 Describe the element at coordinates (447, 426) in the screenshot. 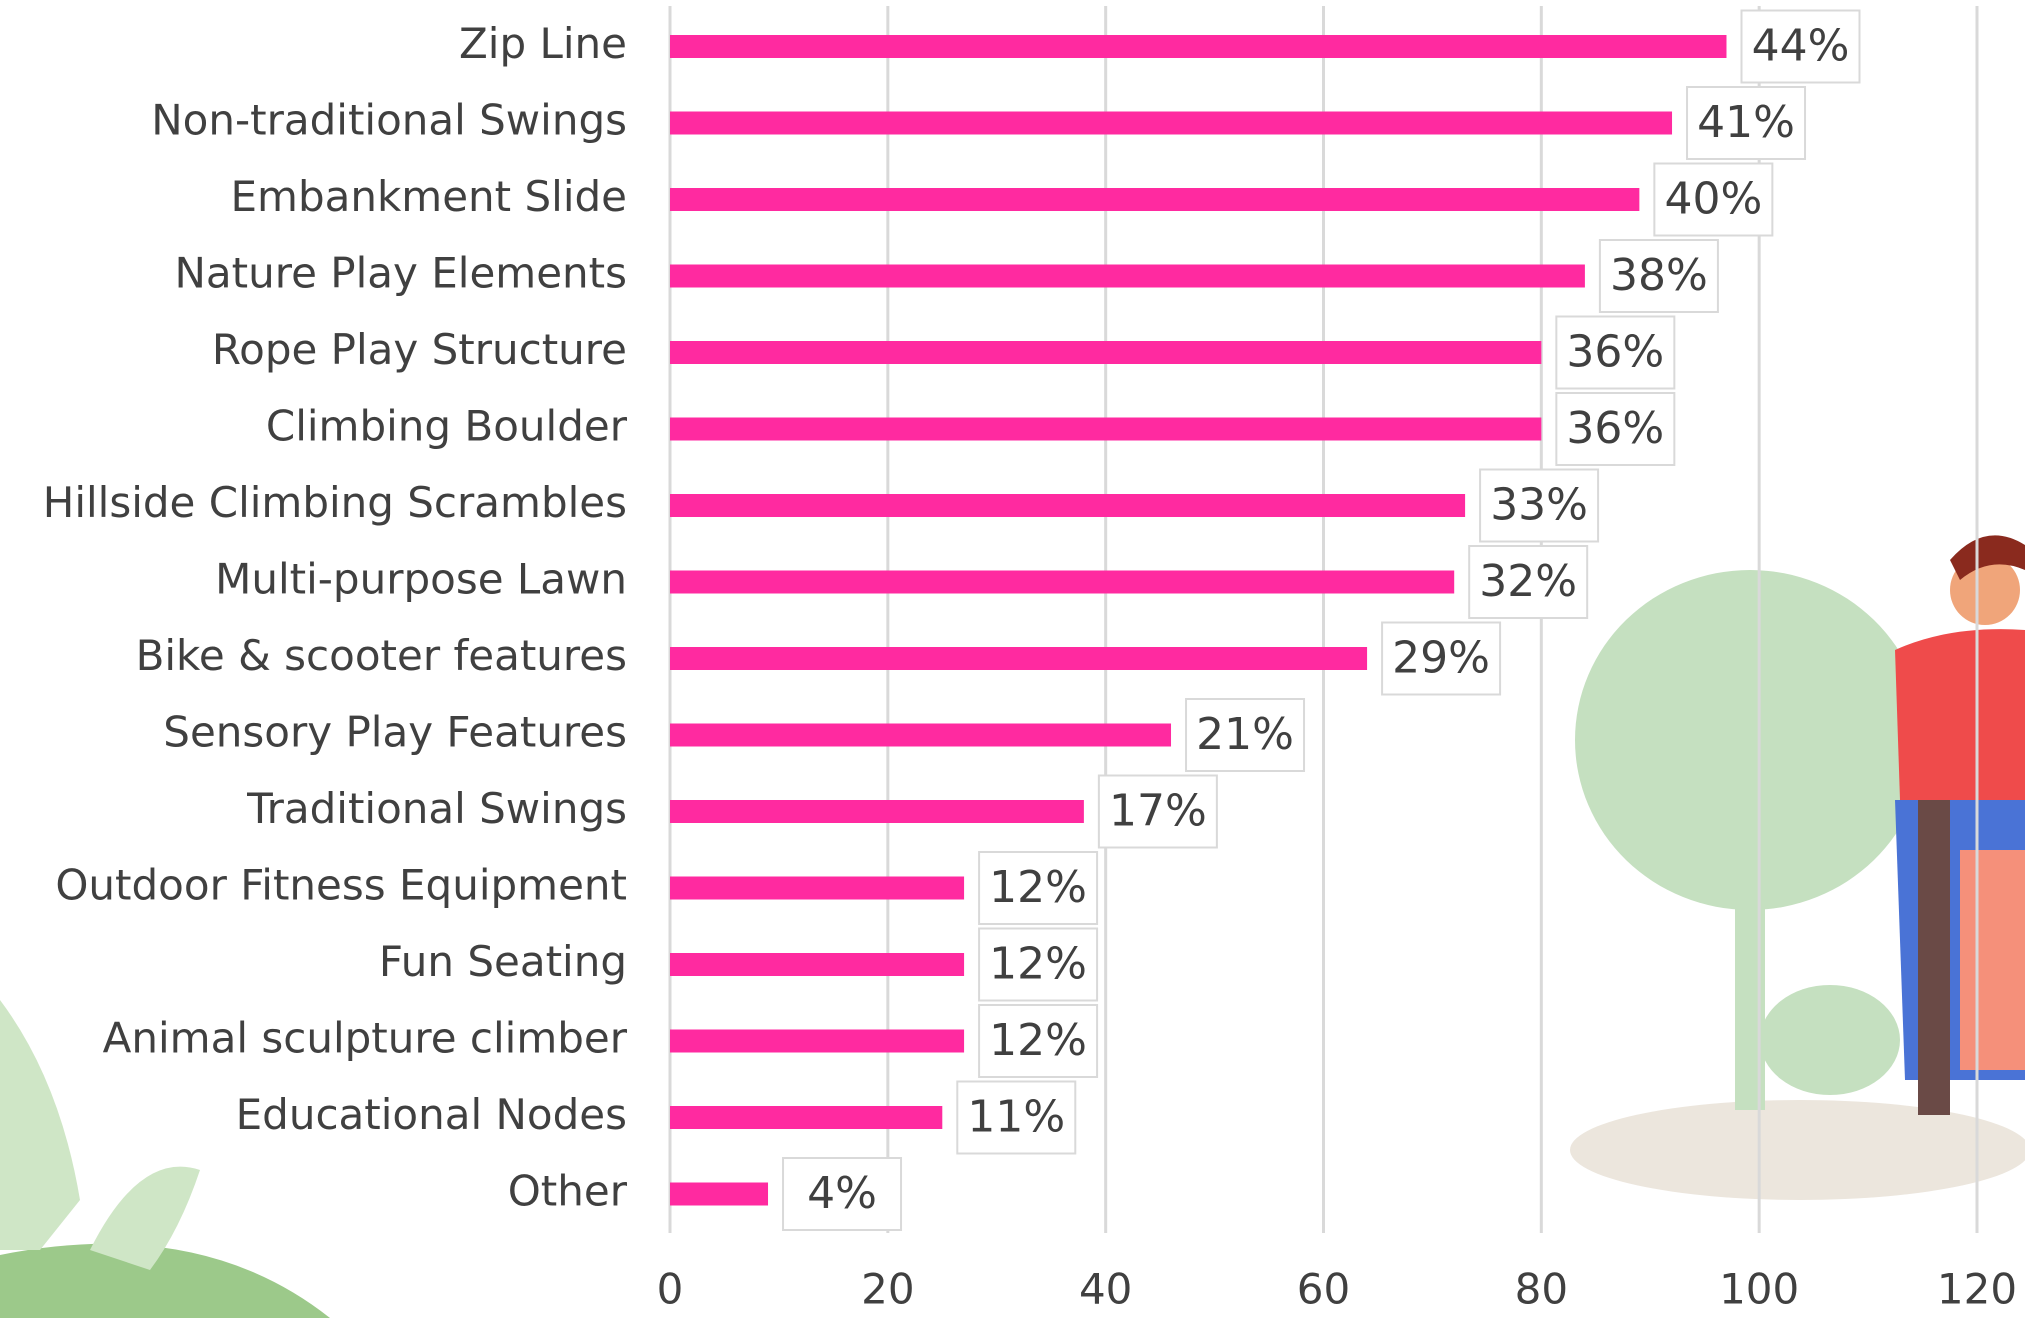

I see `y-tick-label: Climbing Boulder` at that location.